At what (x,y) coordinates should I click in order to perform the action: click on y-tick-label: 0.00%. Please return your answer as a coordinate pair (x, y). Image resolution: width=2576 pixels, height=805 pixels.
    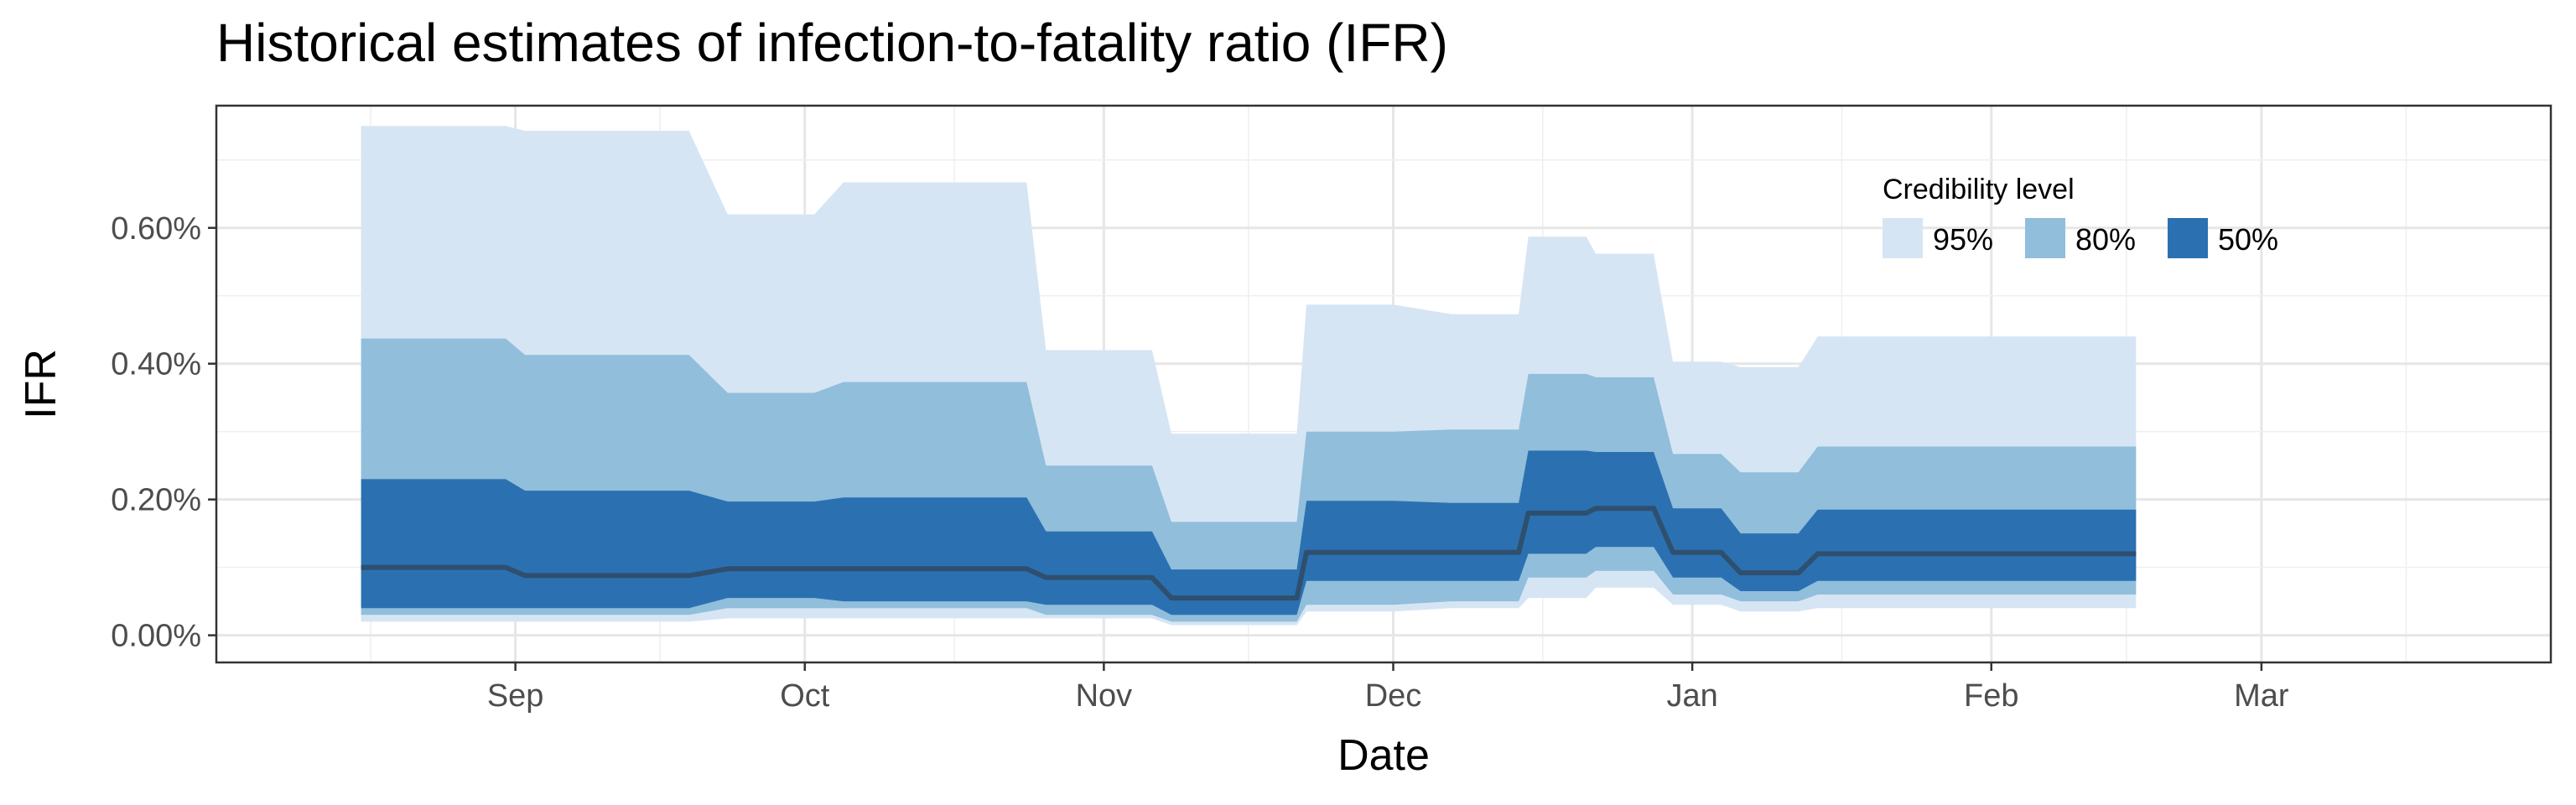
    Looking at the image, I should click on (156, 636).